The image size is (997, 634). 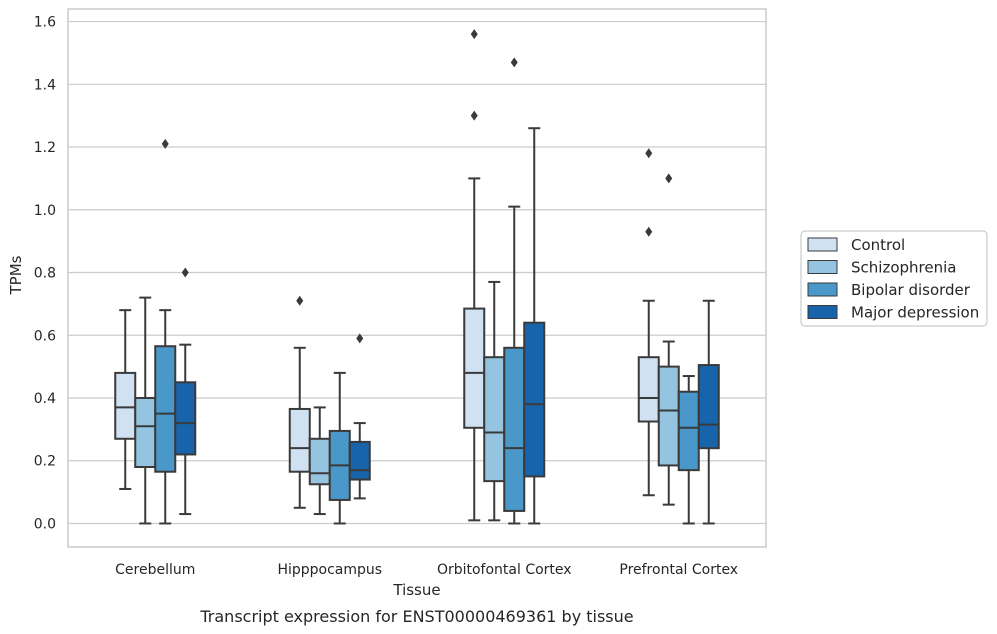 I want to click on y-tick-label: 1.4, so click(x=45, y=85).